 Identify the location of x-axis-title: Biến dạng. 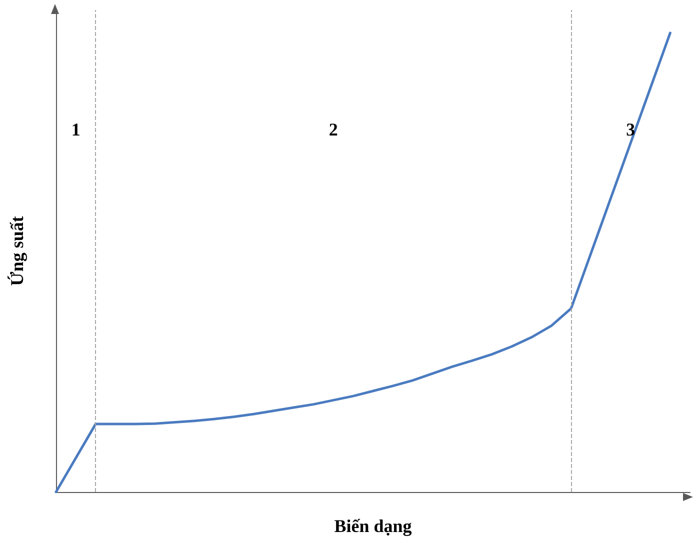
(373, 526).